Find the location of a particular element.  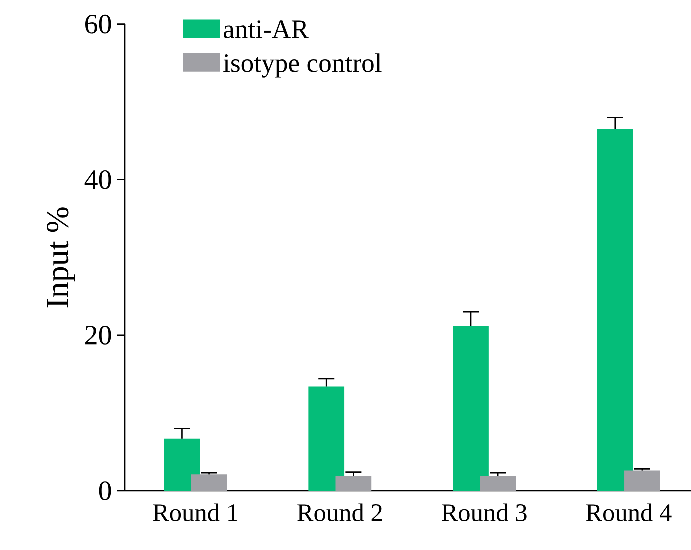

x-tick-label: Round 1 is located at coordinates (195, 513).